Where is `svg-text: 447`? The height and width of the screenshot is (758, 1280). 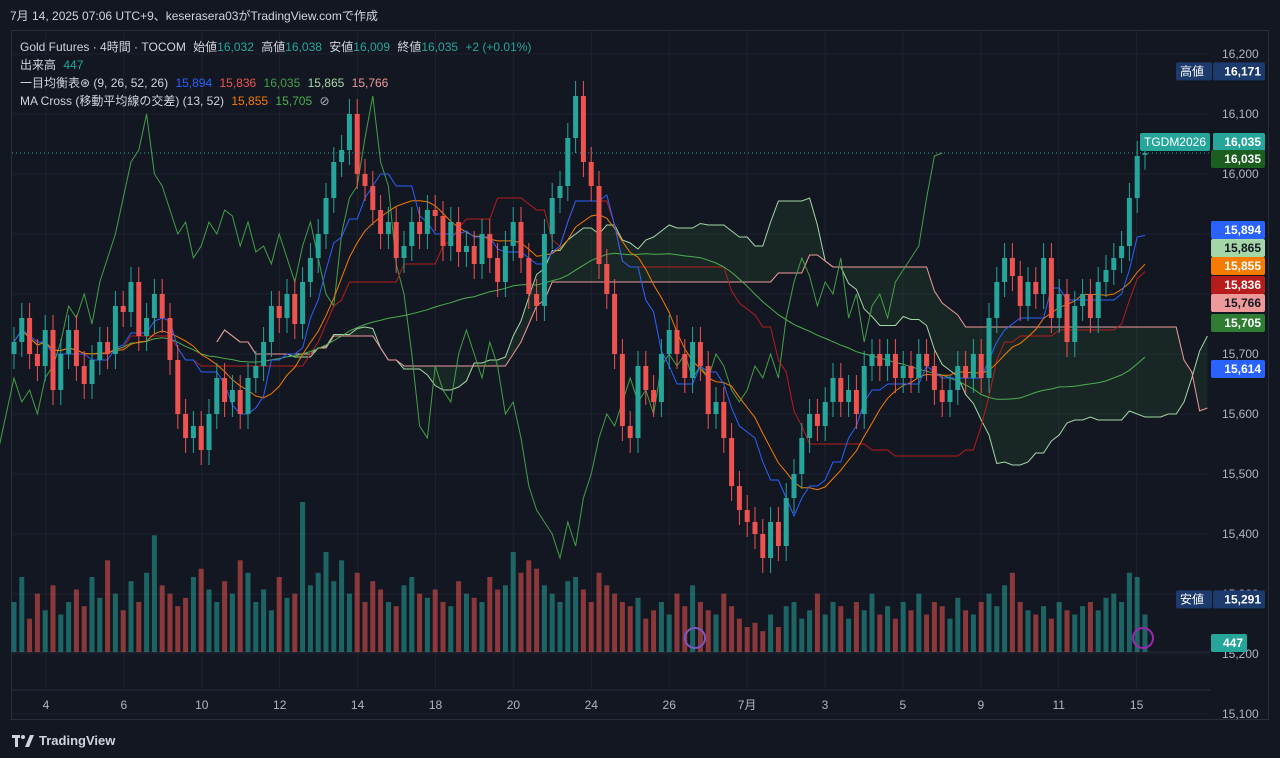 svg-text: 447 is located at coordinates (1233, 643).